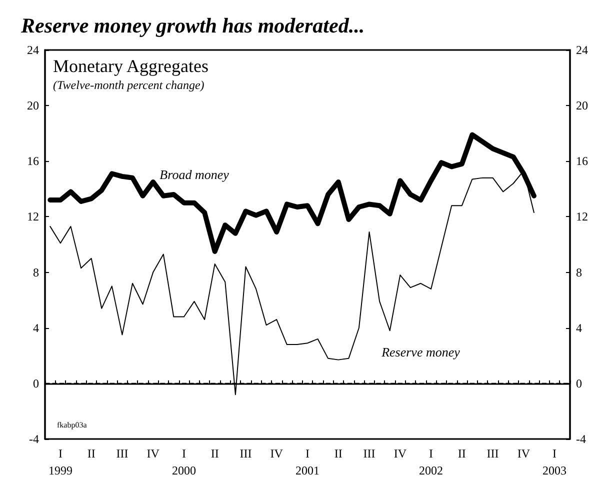 The height and width of the screenshot is (487, 599). I want to click on y2-tick-label: -4, so click(581, 439).